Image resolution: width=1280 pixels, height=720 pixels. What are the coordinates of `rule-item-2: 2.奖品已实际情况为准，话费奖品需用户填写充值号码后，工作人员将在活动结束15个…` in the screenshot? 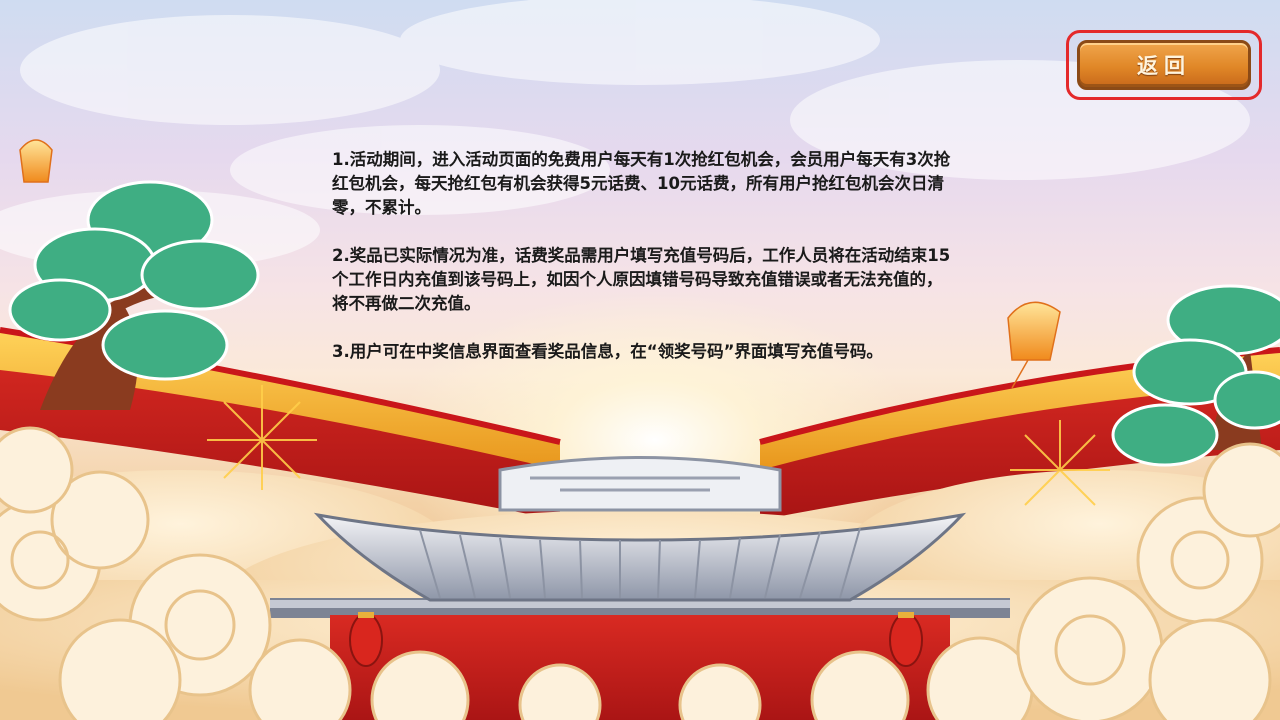 It's located at (641, 279).